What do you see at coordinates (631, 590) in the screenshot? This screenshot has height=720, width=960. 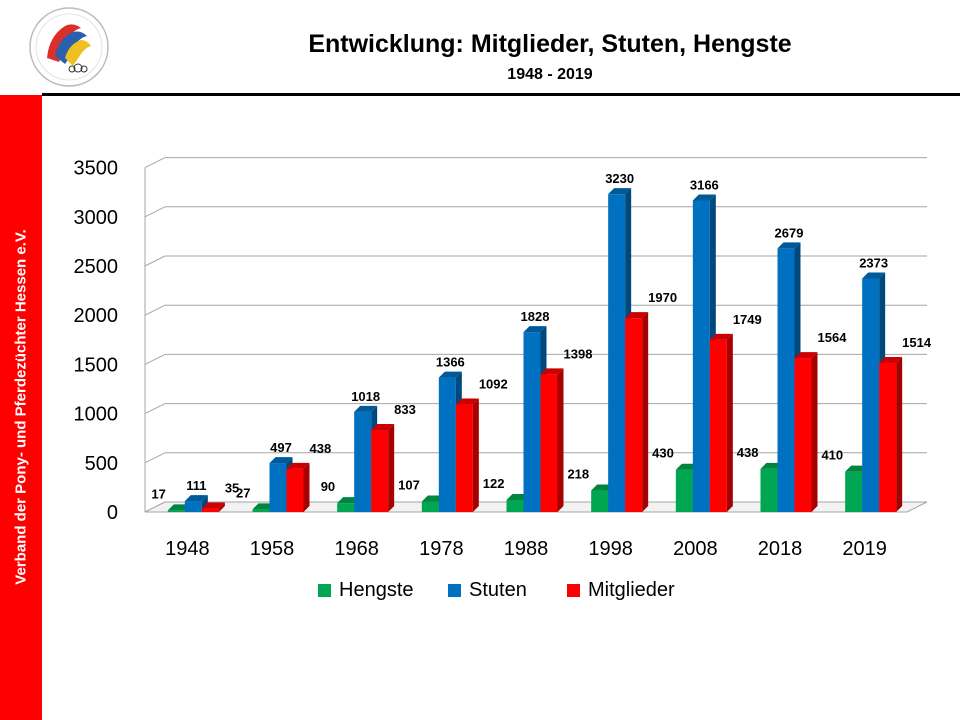 I see `legend-label: Mitglieder` at bounding box center [631, 590].